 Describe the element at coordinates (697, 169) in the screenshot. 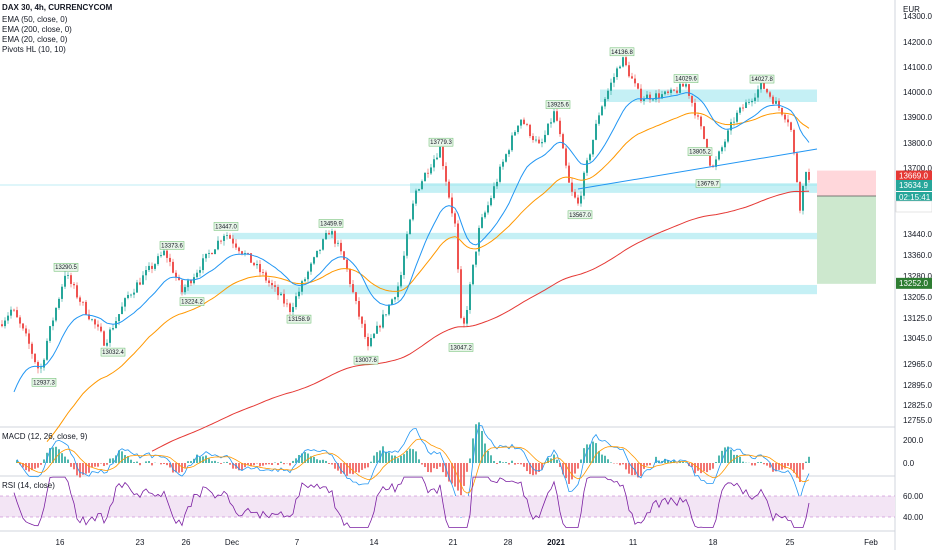

I see `trendline` at that location.